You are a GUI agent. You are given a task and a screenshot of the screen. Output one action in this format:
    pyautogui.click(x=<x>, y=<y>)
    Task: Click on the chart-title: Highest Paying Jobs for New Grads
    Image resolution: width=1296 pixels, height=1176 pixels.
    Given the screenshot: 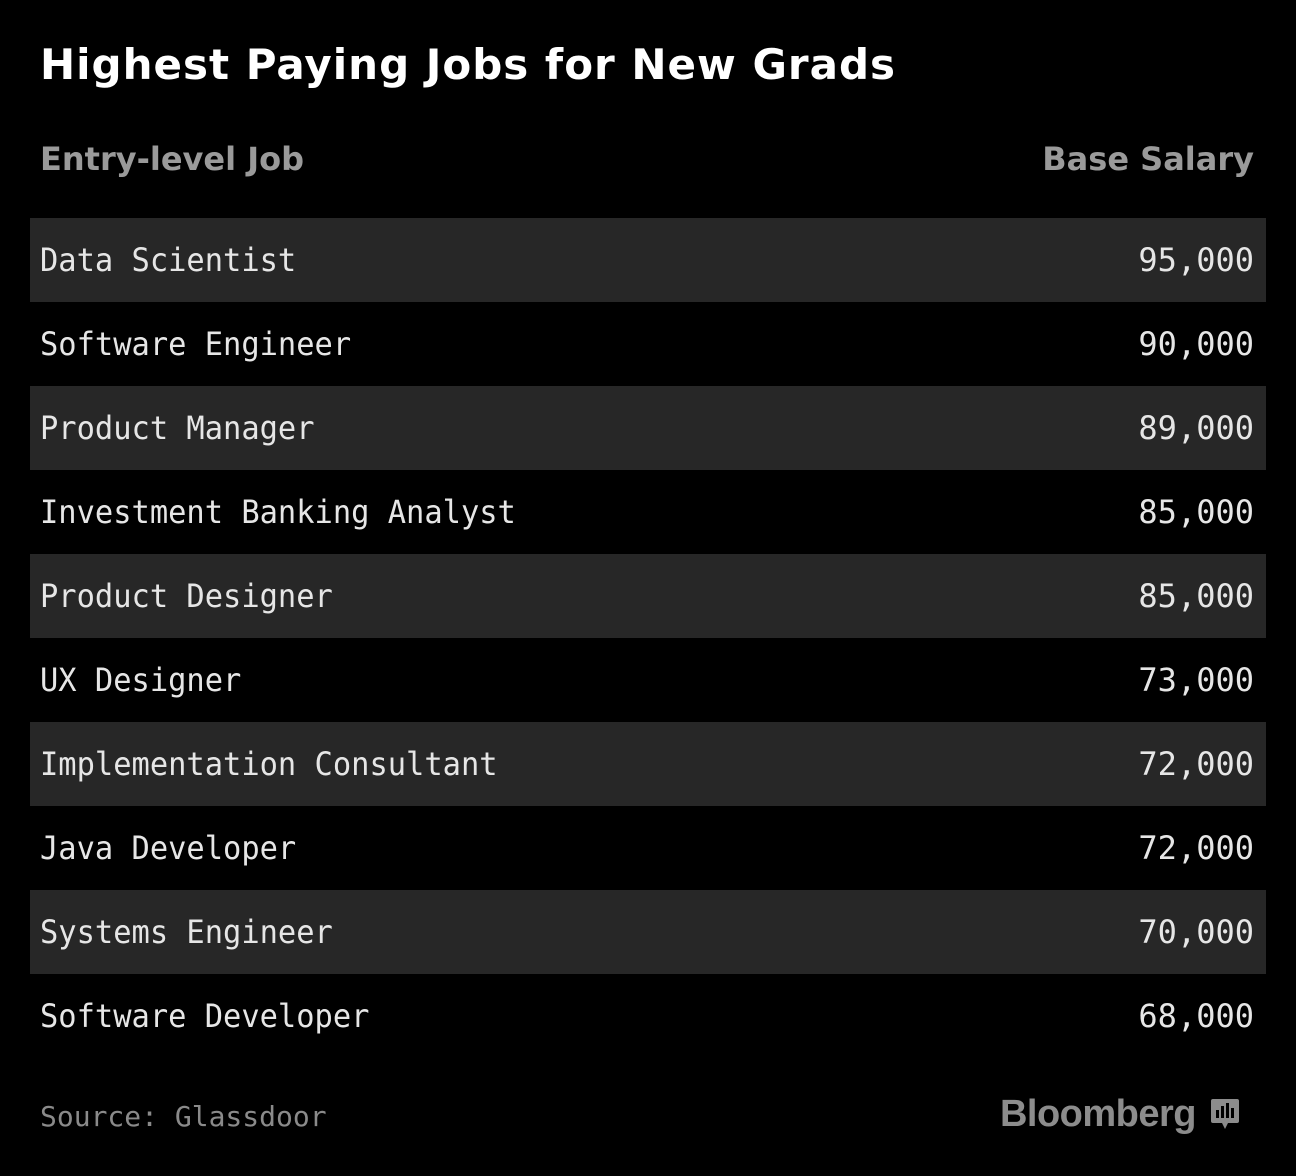 What is the action you would take?
    pyautogui.click(x=468, y=64)
    